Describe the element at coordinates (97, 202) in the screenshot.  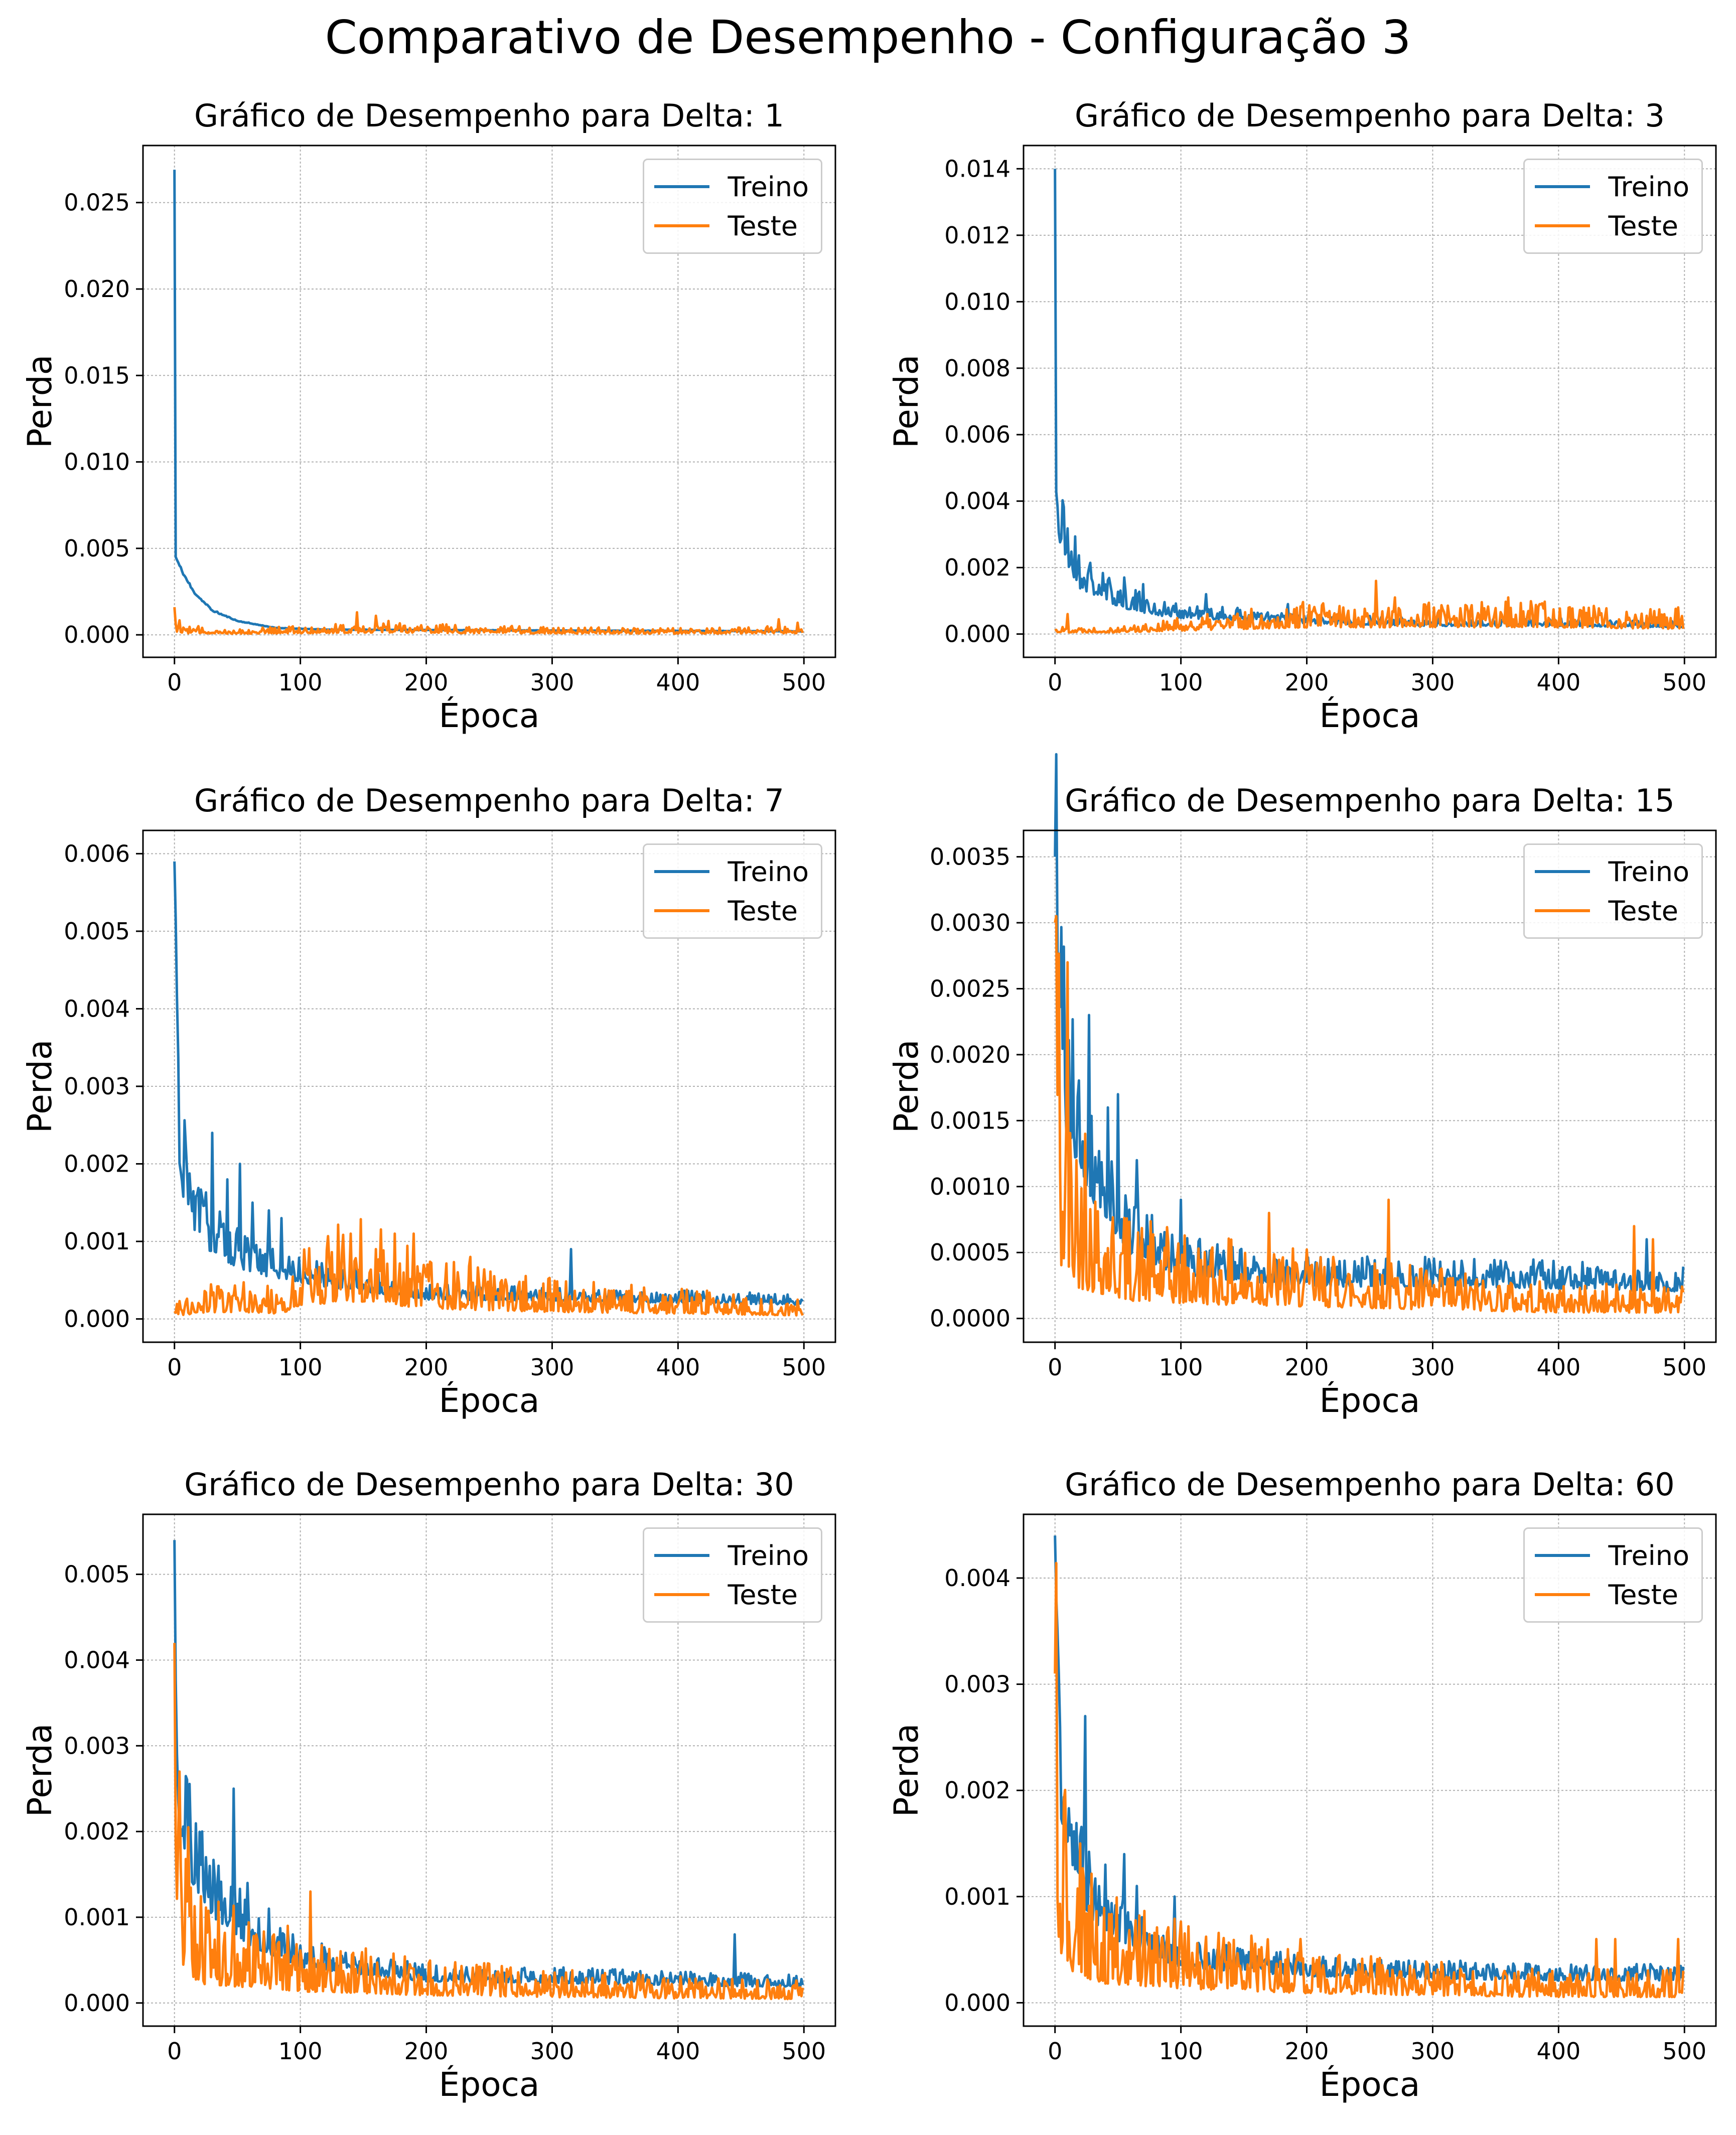
I see `y-tick-label: 0.025` at that location.